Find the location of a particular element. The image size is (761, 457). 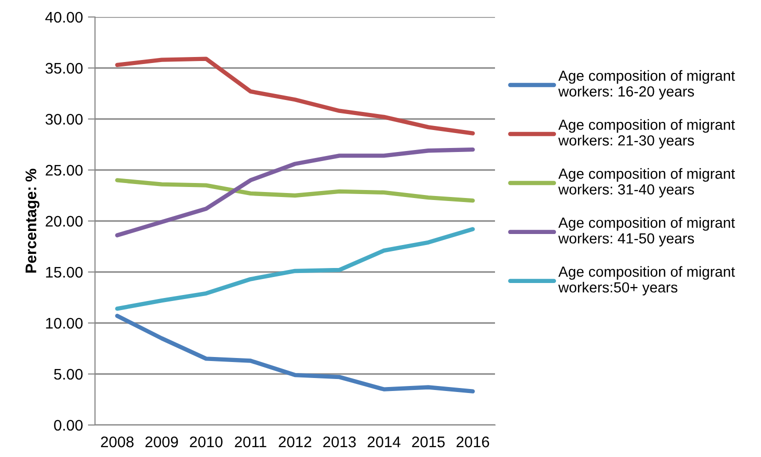

legend-label: Age composition of migrant workers:50+ years is located at coordinates (646, 281).